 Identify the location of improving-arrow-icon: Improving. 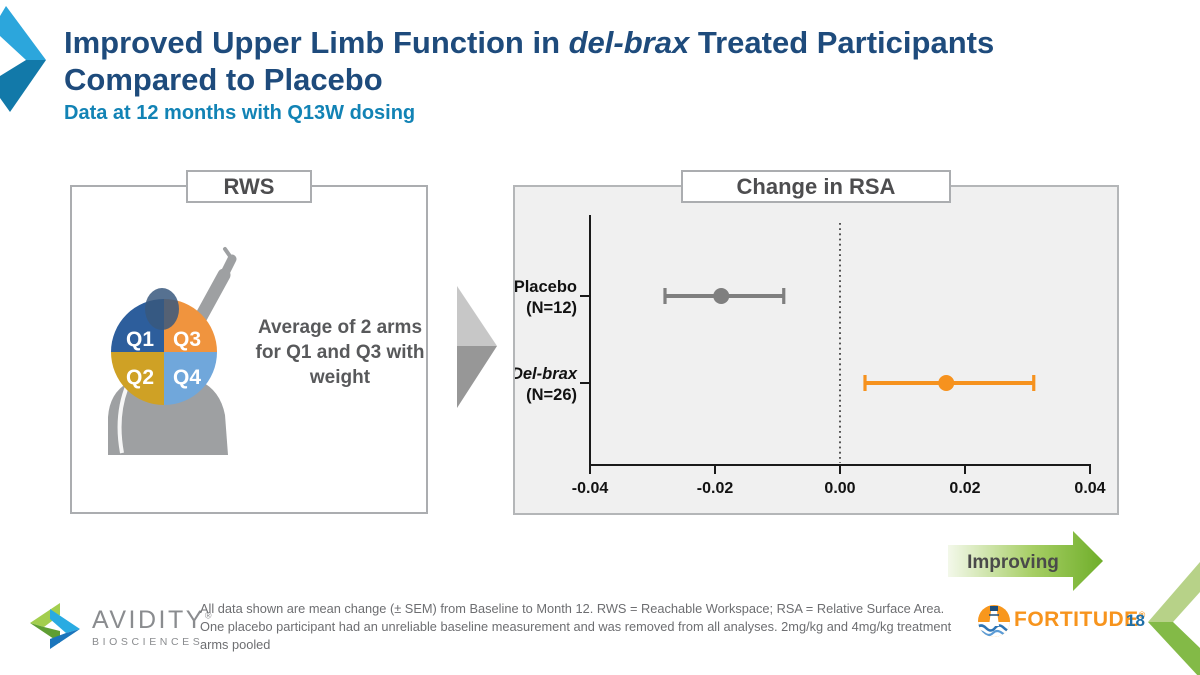
(1025, 561).